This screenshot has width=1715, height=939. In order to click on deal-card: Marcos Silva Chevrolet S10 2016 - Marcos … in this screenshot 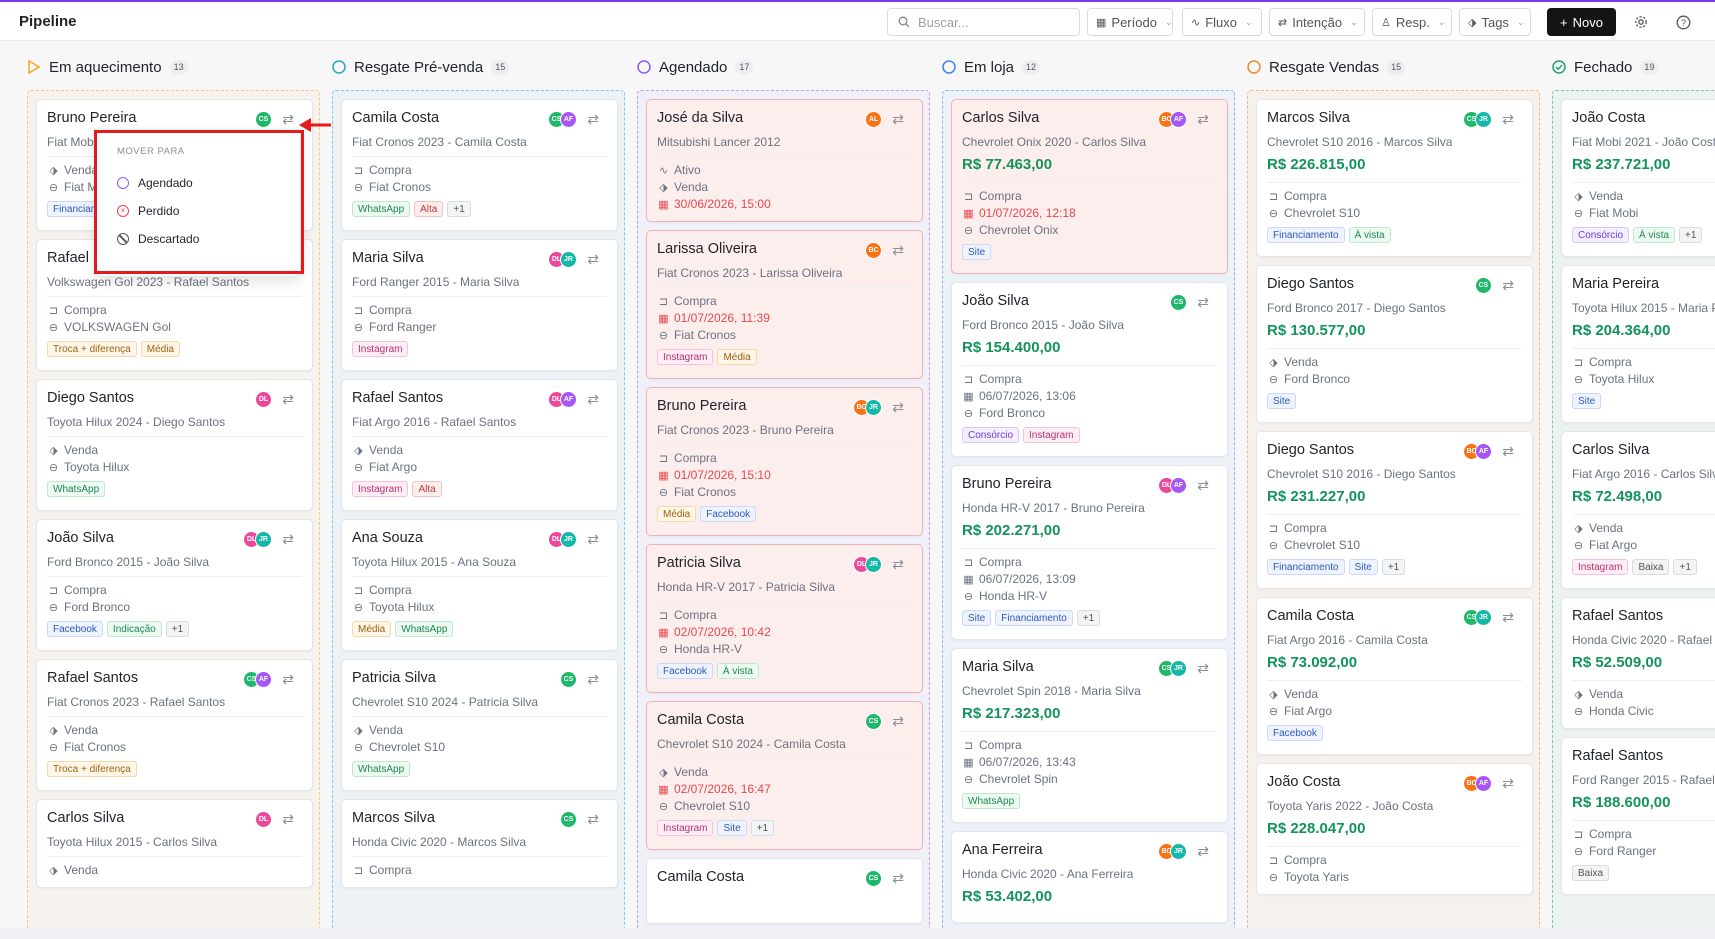, I will do `click(1394, 178)`.